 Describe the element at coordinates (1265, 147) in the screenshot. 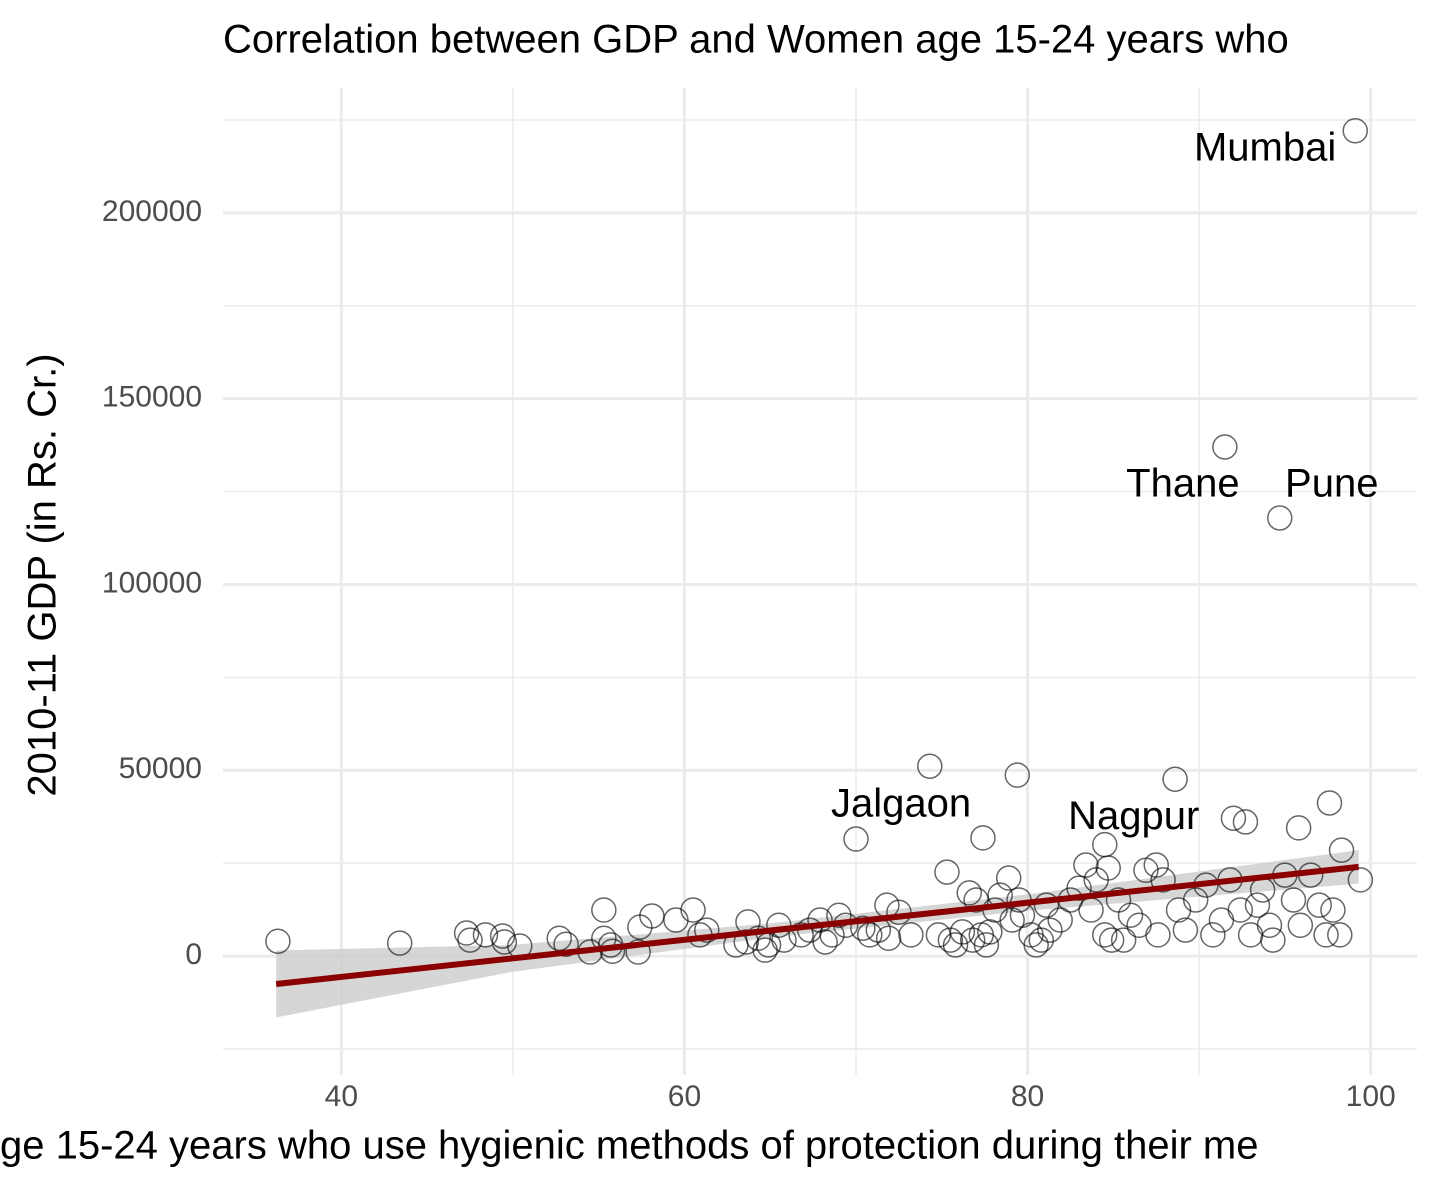

I see `point-label: Mumbai` at that location.